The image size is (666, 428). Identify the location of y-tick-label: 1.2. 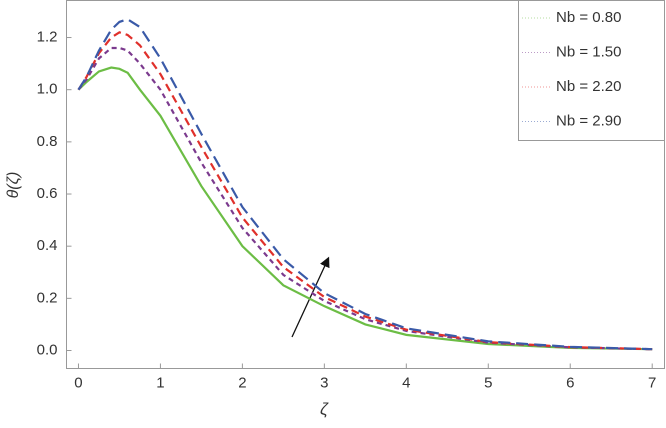
(47, 37).